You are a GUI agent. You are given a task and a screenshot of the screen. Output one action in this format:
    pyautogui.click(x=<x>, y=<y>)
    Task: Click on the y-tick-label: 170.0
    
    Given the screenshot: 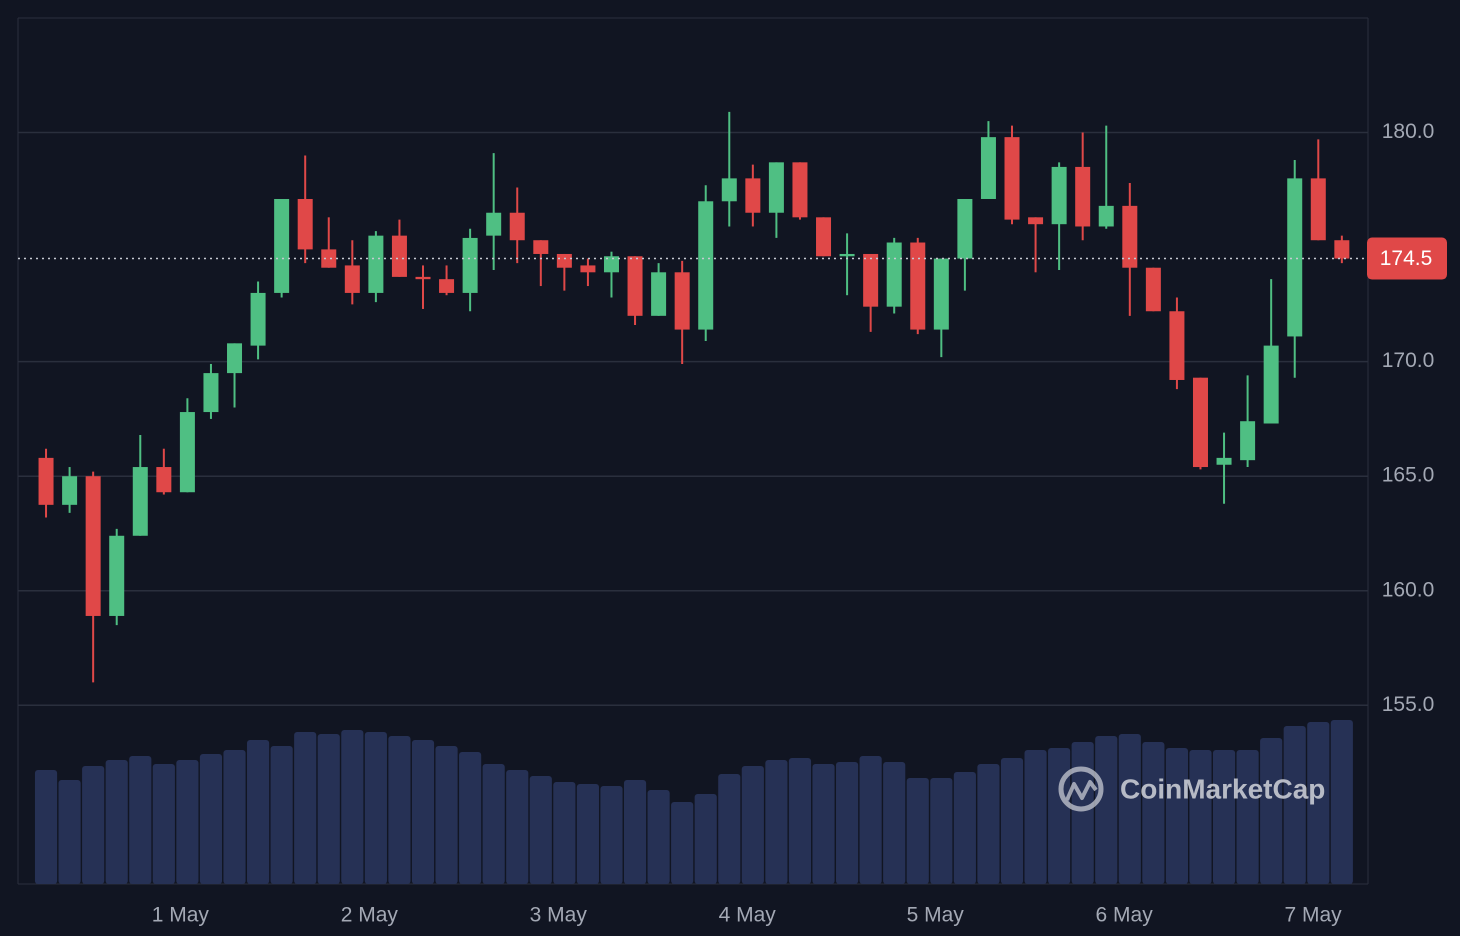 What is the action you would take?
    pyautogui.click(x=1408, y=360)
    